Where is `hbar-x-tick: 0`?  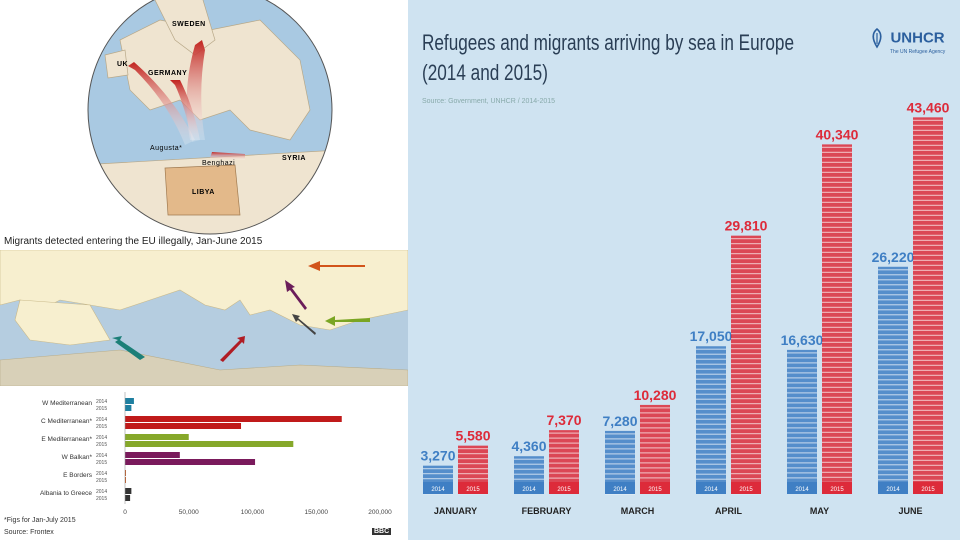 hbar-x-tick: 0 is located at coordinates (125, 512).